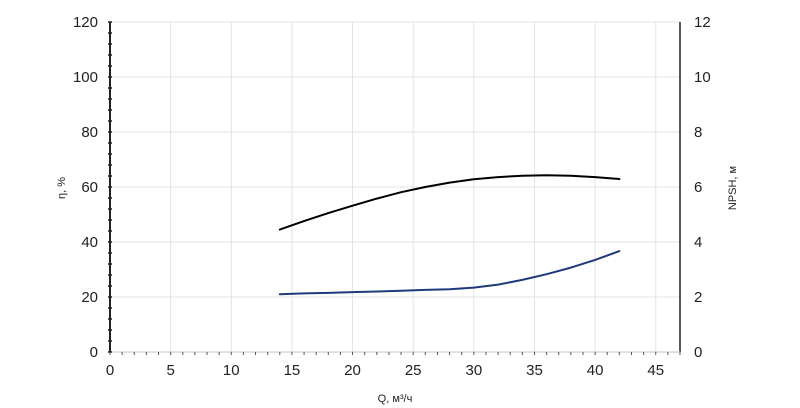 The width and height of the screenshot is (800, 408). I want to click on x-tick-label: 20, so click(352, 370).